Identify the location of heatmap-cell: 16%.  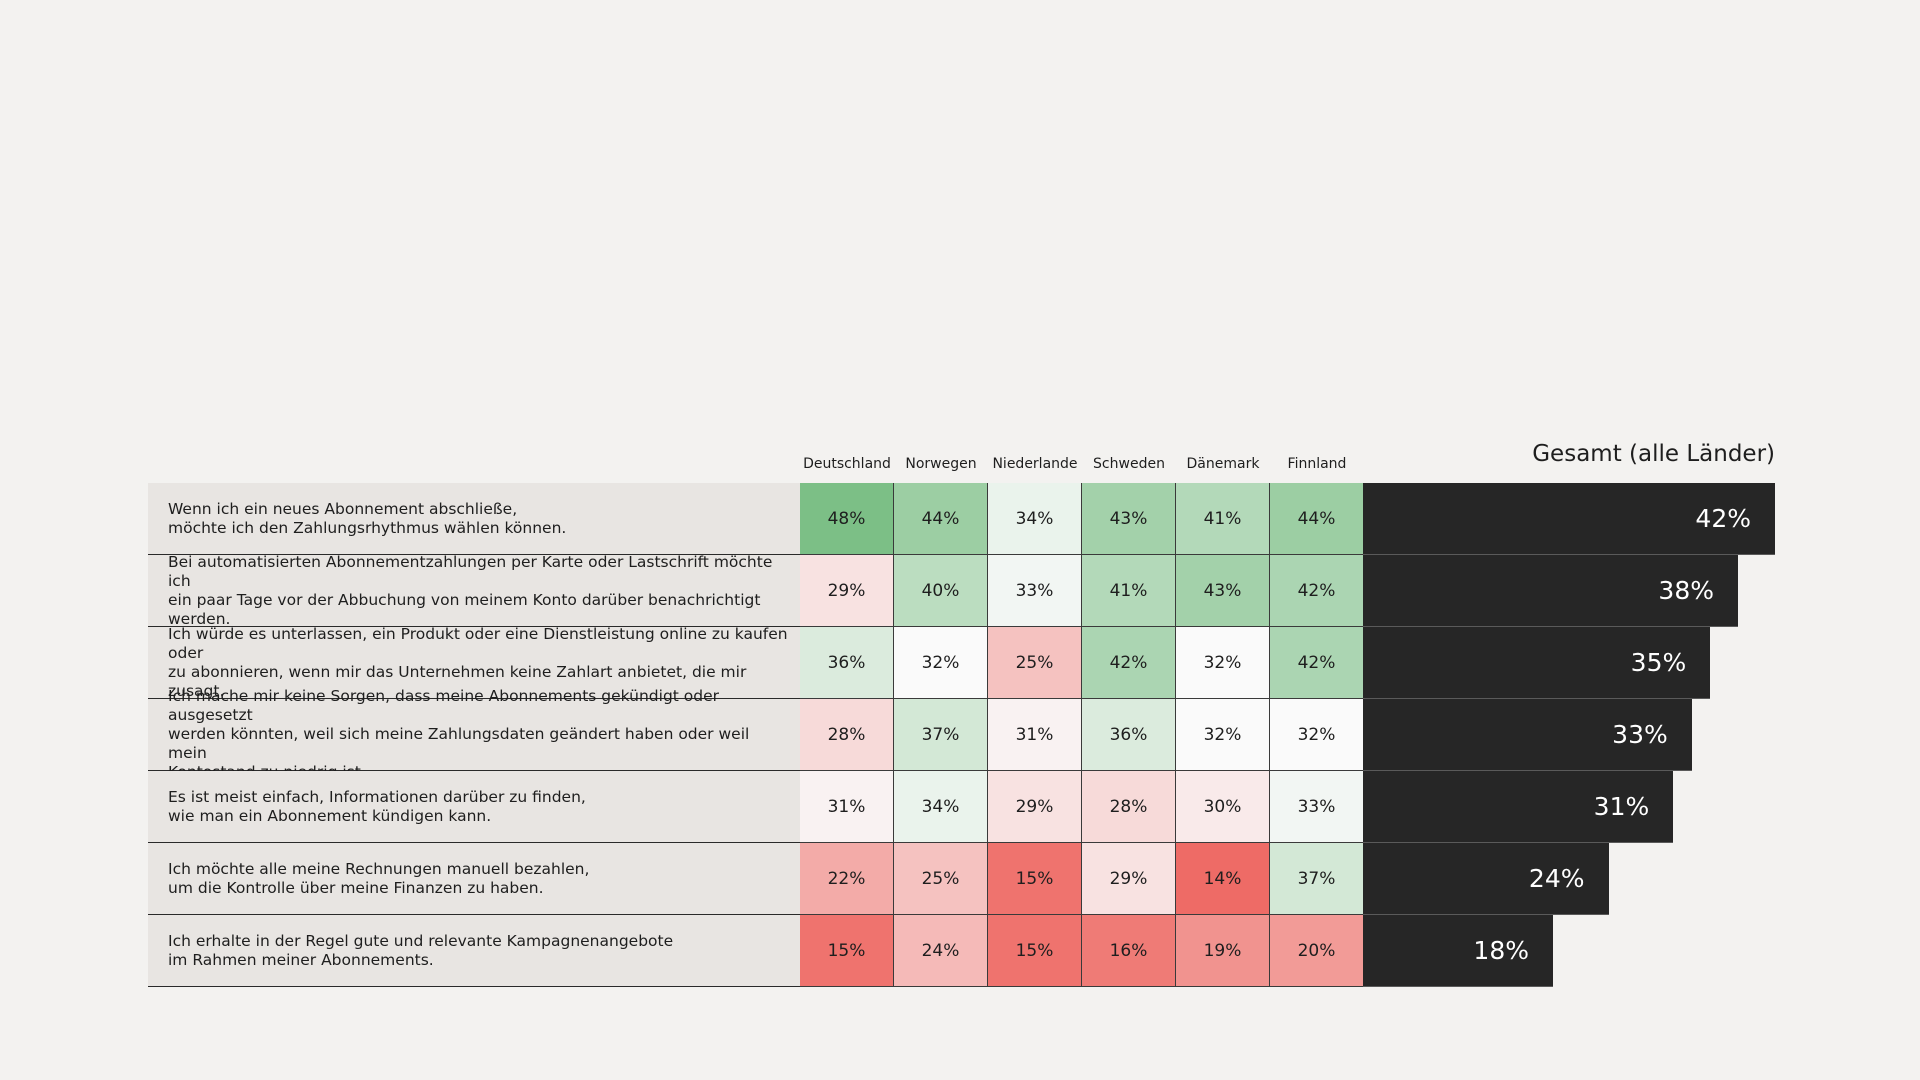
(1129, 951).